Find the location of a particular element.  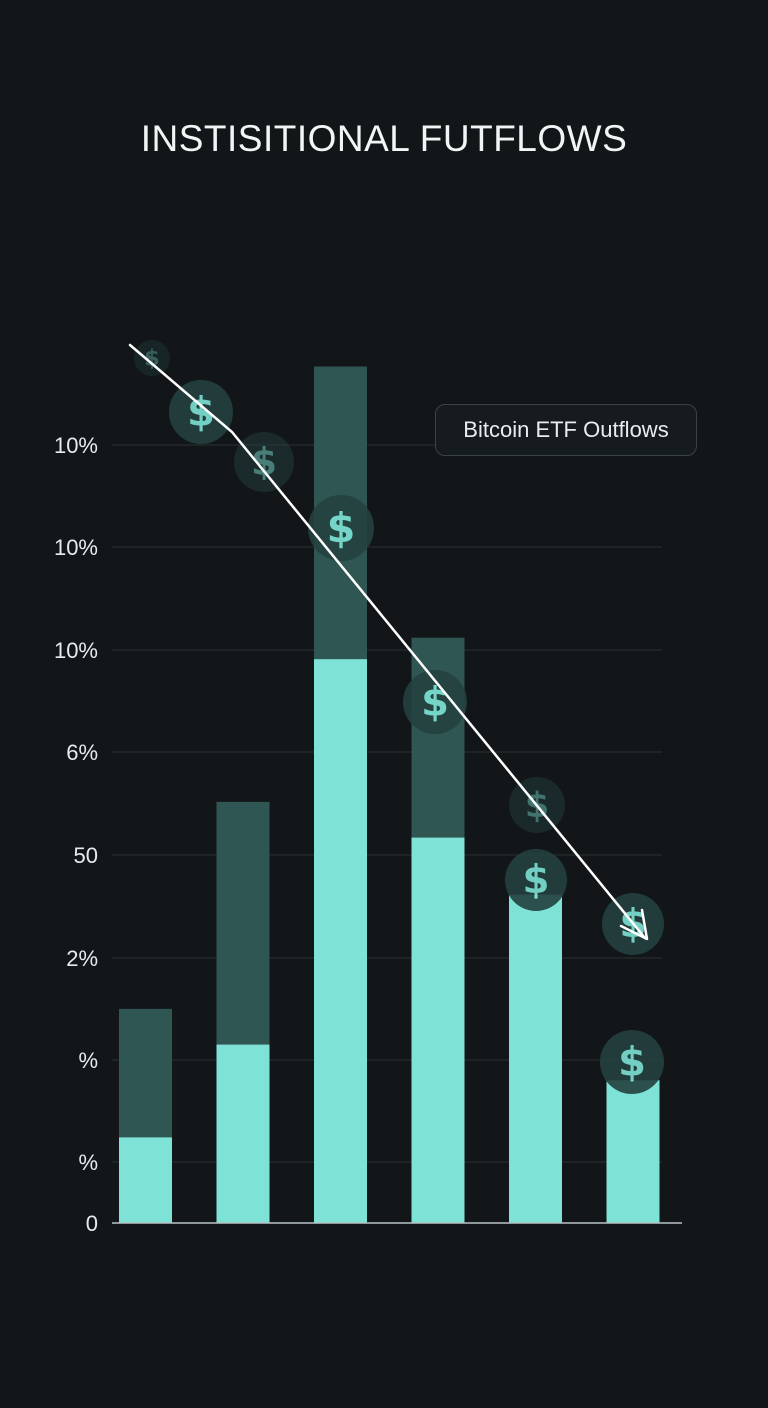

y-tick-label: 2% is located at coordinates (82, 958).